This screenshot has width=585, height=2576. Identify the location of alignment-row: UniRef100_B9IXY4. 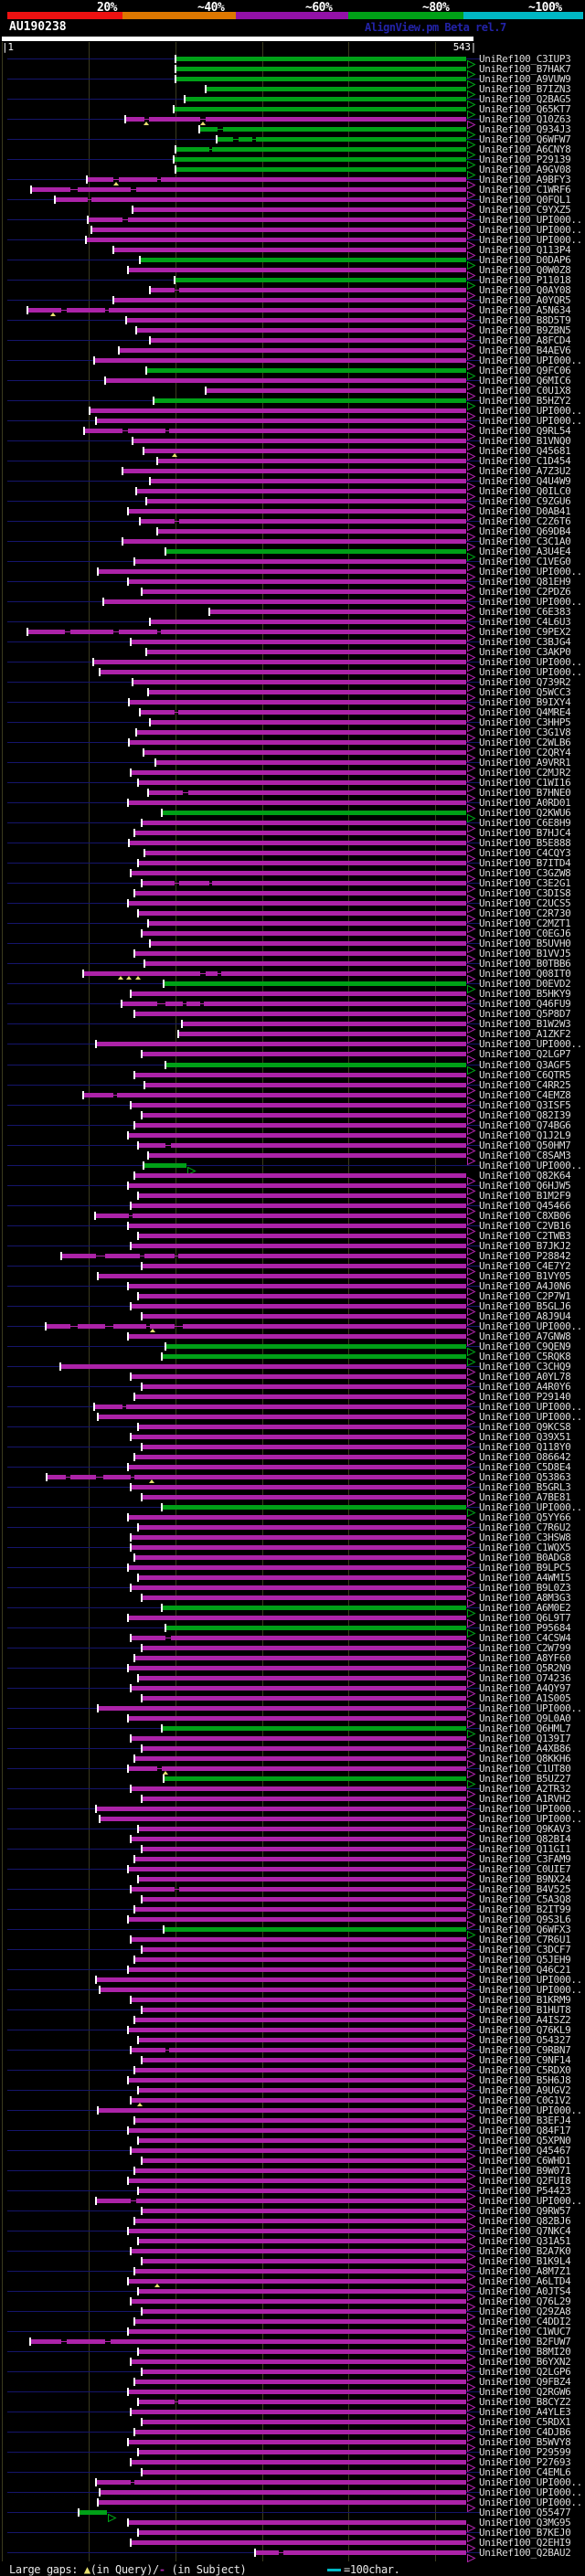
(293, 705).